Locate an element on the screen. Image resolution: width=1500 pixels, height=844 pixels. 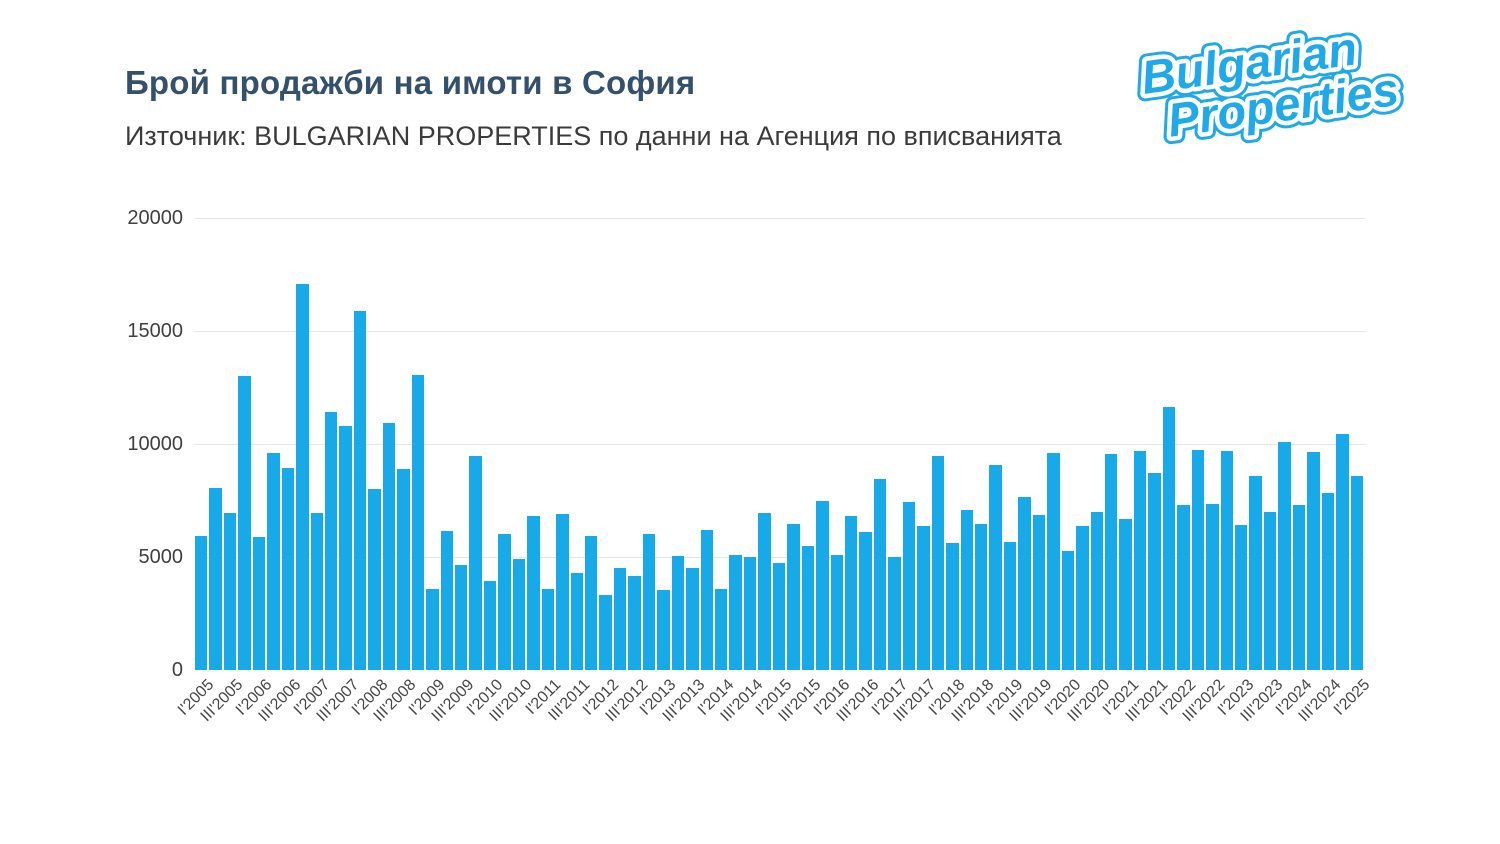
y-axis-tick-label: 0 is located at coordinates (177, 670).